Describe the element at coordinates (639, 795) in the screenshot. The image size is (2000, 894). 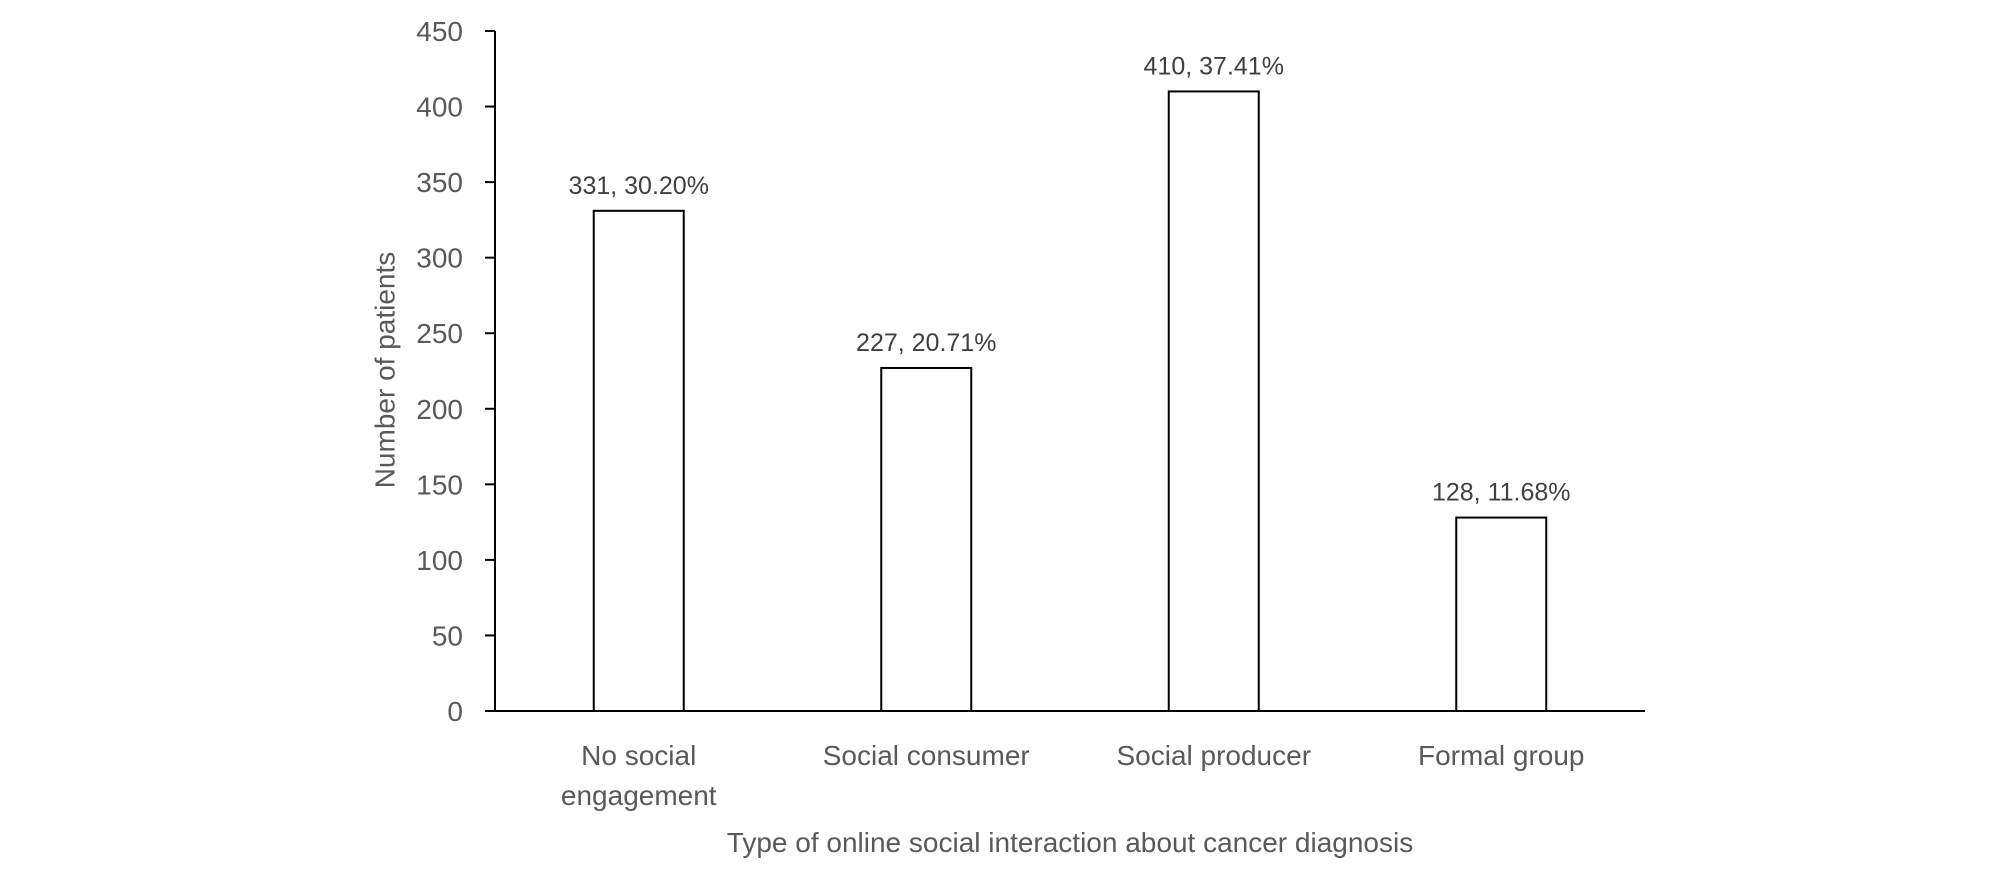
I see `x-category-label: engagement` at that location.